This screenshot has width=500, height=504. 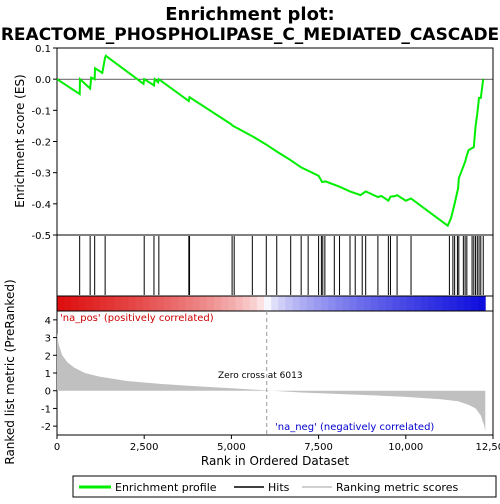 I want to click on es-ytick-label: -0.4, so click(x=41, y=205).